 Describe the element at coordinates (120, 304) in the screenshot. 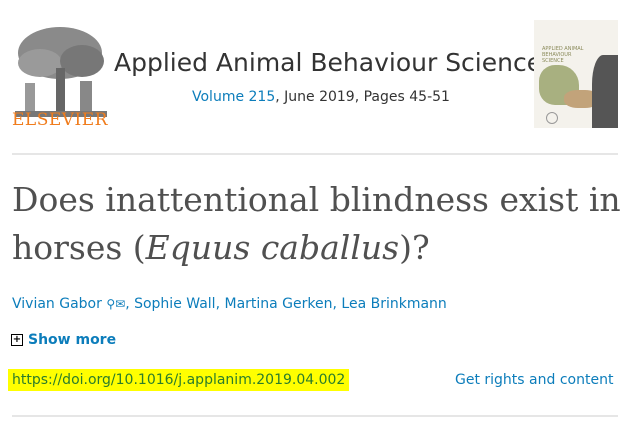

I see `envelope-icon: ✉` at that location.